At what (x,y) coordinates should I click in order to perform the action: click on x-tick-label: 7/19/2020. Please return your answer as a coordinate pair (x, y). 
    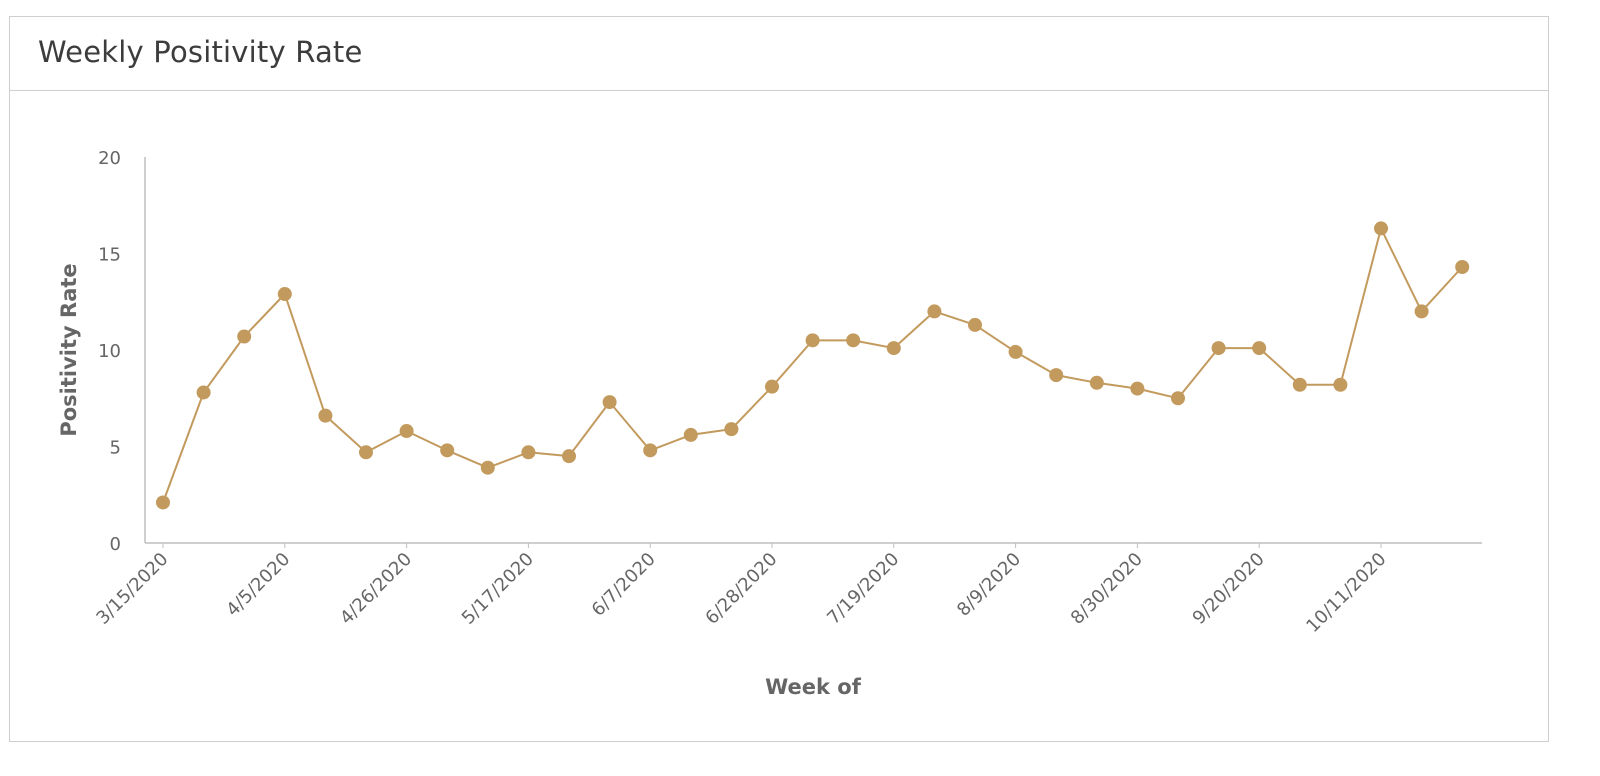
    Looking at the image, I should click on (863, 589).